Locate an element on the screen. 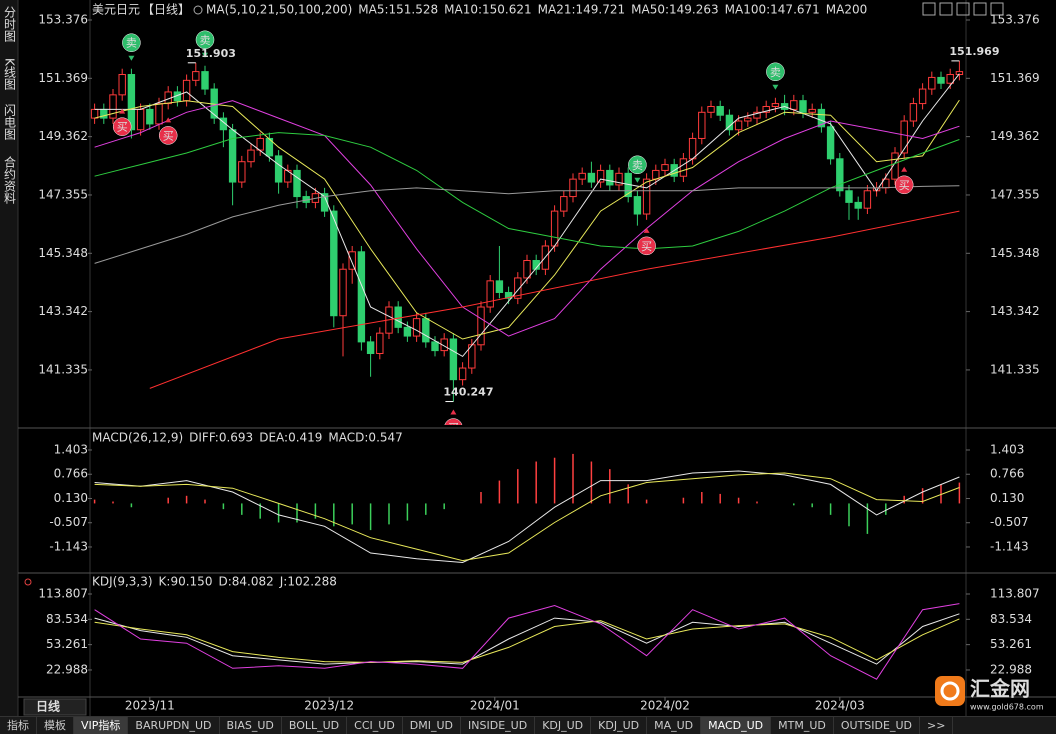  toolbar-icons is located at coordinates (963, 9).